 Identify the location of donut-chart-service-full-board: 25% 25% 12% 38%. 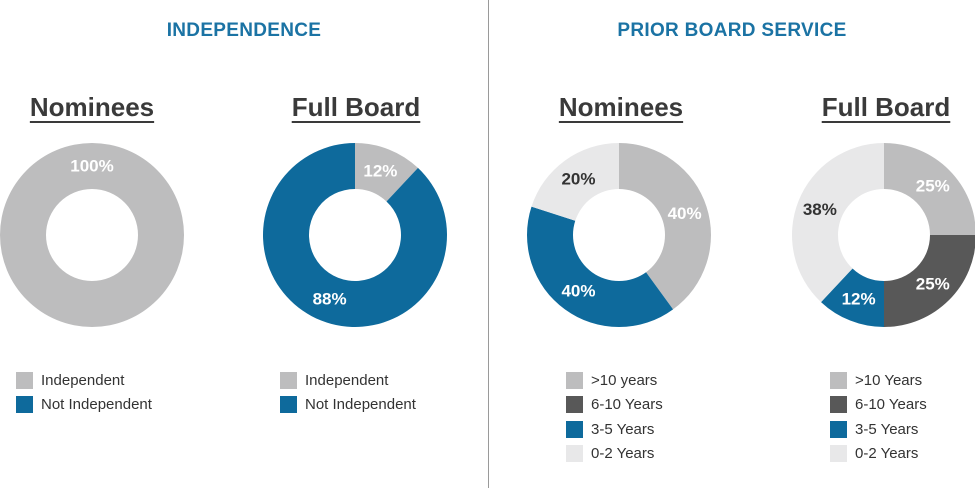
(883, 235).